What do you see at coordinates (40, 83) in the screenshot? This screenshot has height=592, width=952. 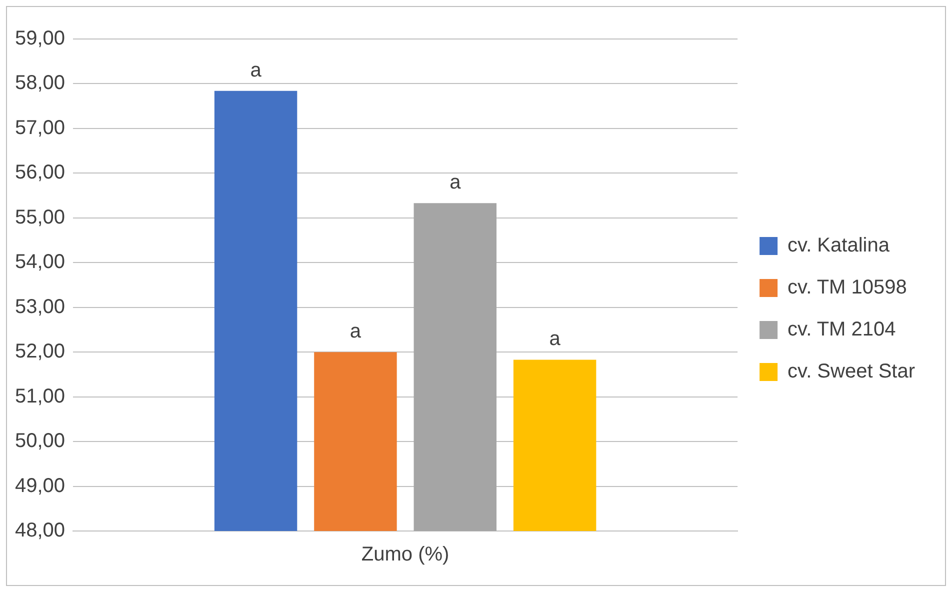 I see `y-tick-label: 58,00` at bounding box center [40, 83].